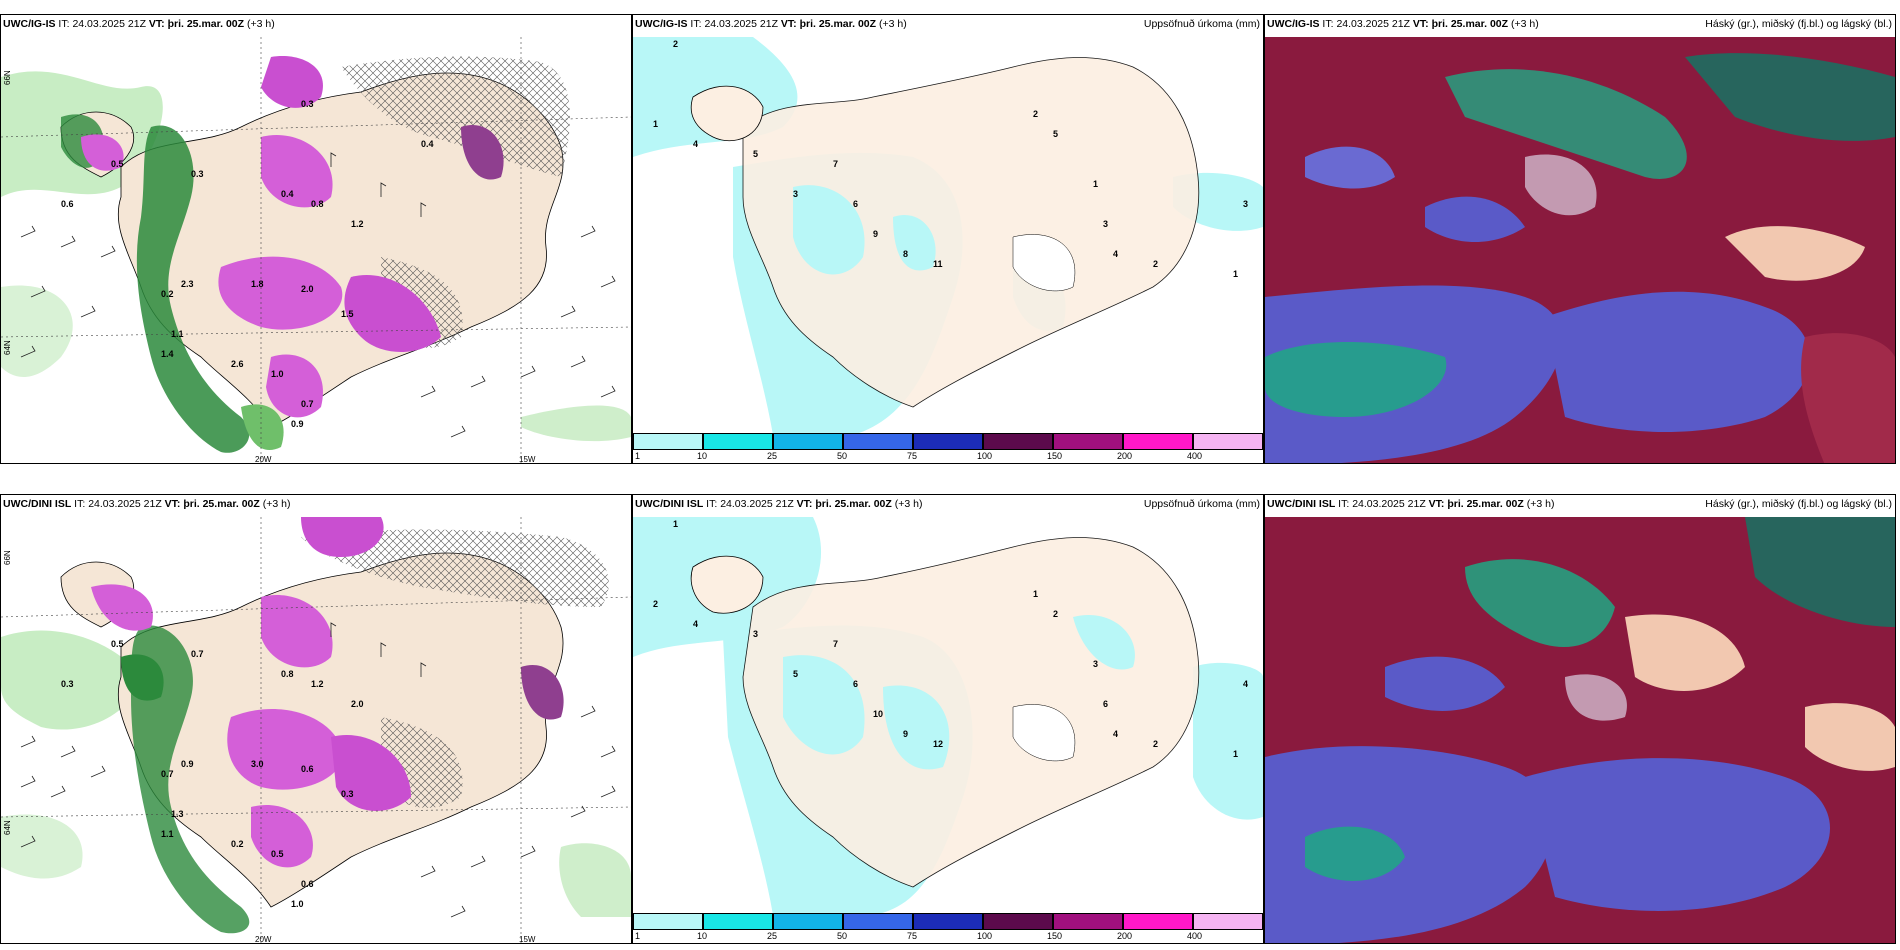 The height and width of the screenshot is (950, 1900). What do you see at coordinates (7, 77) in the screenshot?
I see `lat-label-66n: 66N` at bounding box center [7, 77].